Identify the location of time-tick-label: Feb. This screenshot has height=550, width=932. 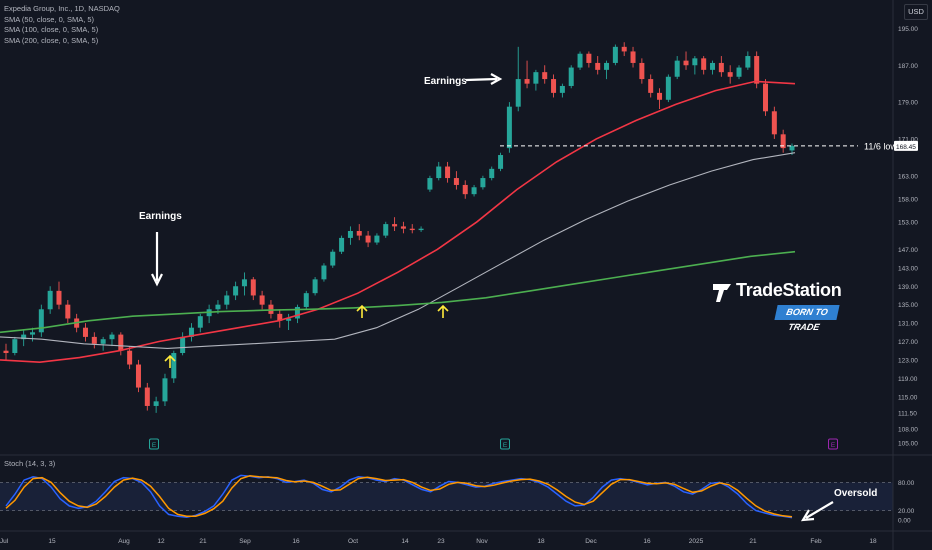
(816, 541).